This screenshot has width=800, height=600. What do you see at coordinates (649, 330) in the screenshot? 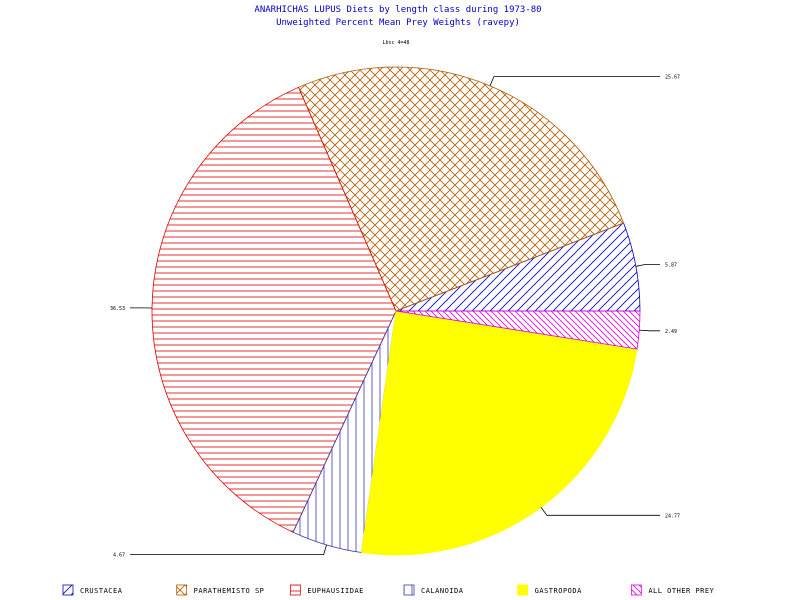
I see `leader-line-all-other-prey` at bounding box center [649, 330].